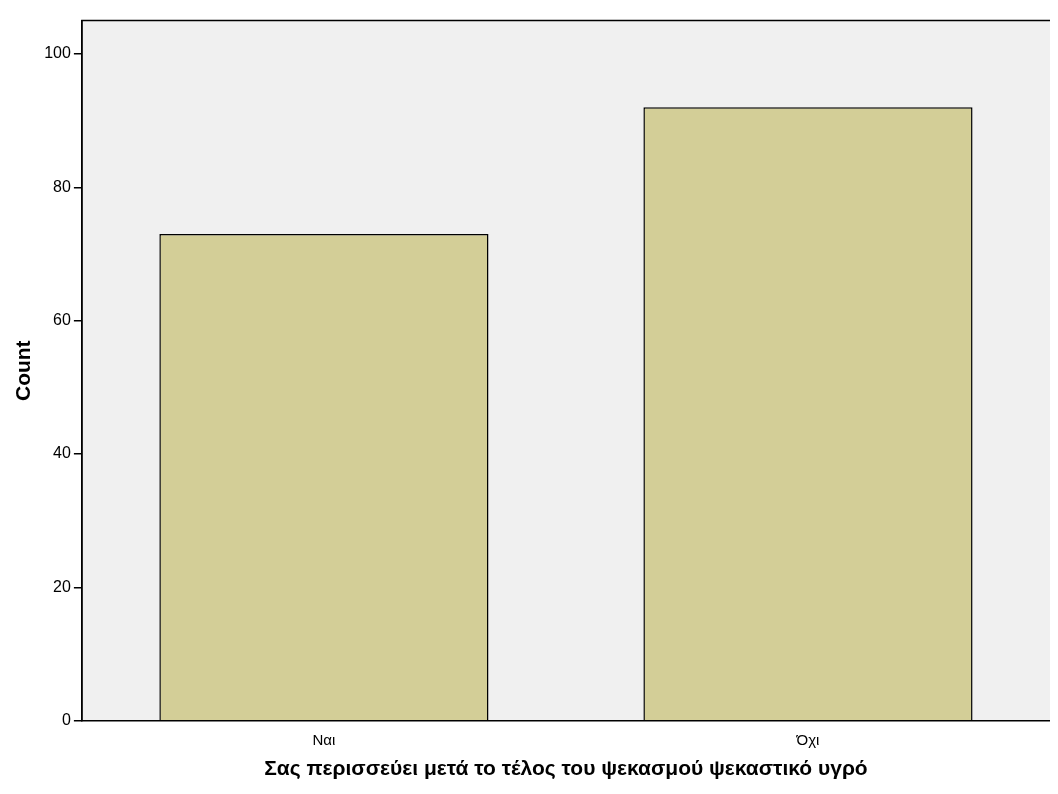 Image resolution: width=1058 pixels, height=794 pixels. I want to click on y-tick-label: 60, so click(62, 320).